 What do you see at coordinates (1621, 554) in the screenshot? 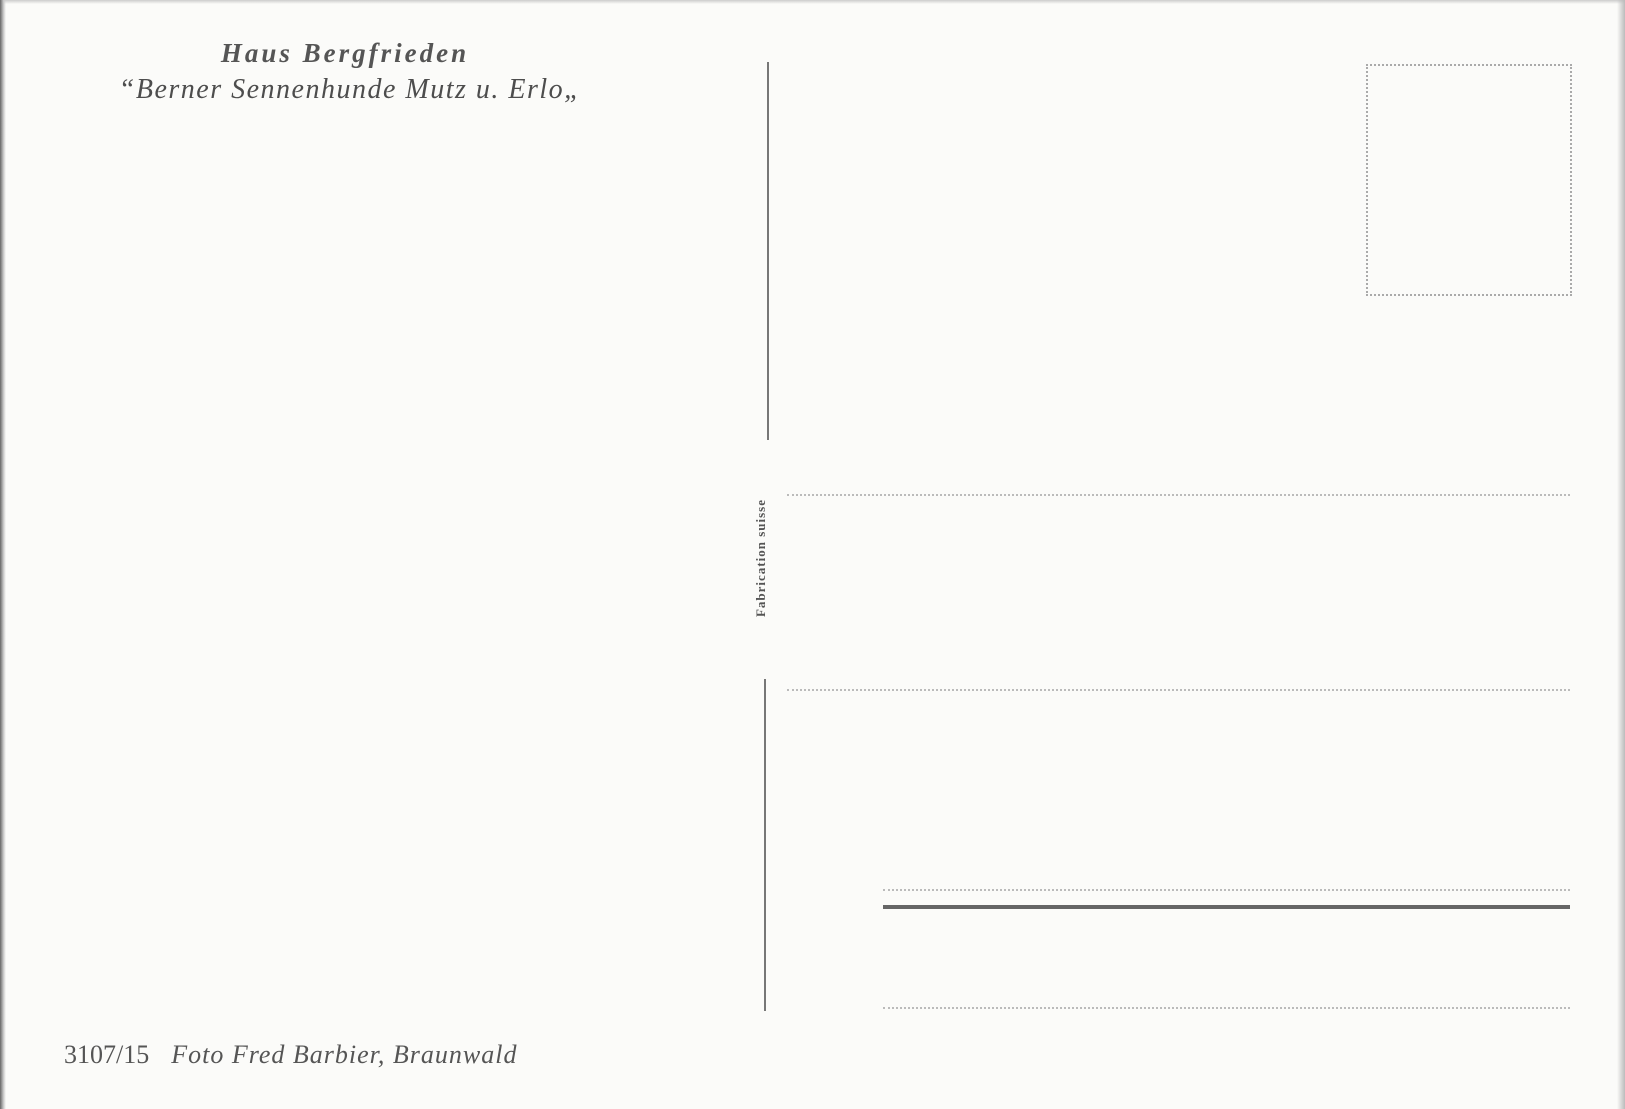
I see `card-right-edge` at bounding box center [1621, 554].